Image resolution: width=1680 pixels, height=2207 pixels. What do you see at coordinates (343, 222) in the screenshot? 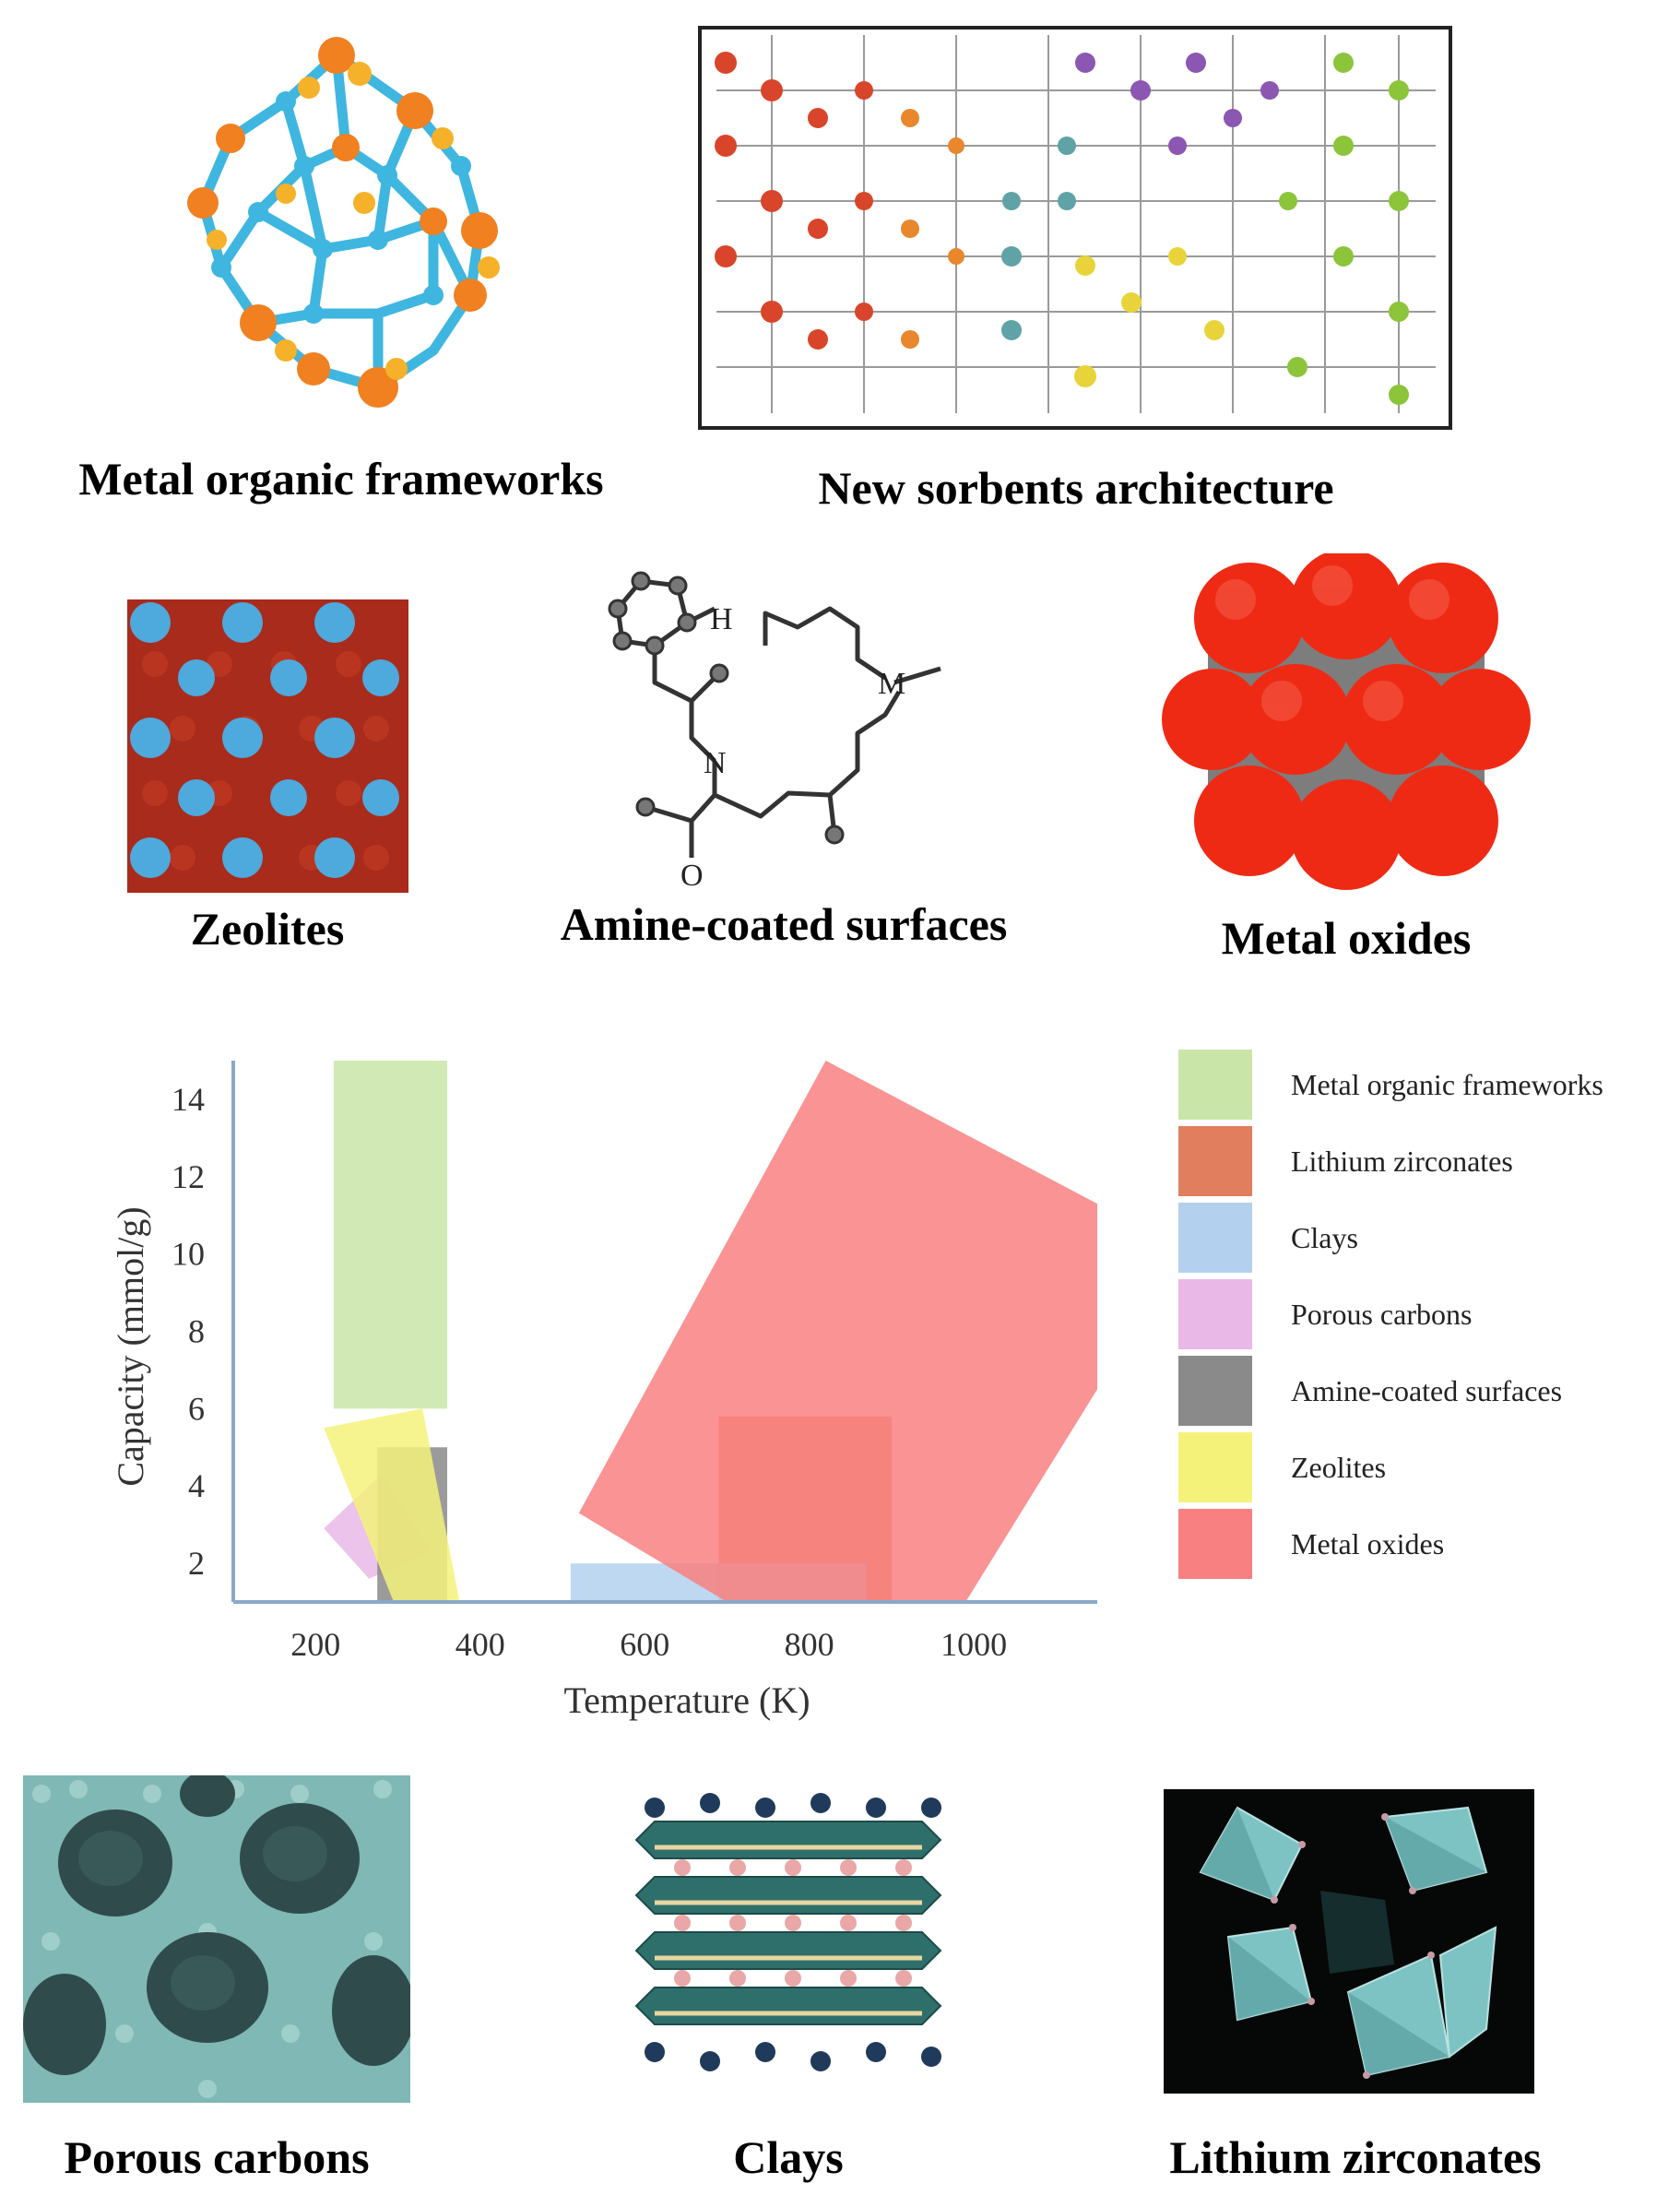
I see `metal-organic-frameworks-illustration` at bounding box center [343, 222].